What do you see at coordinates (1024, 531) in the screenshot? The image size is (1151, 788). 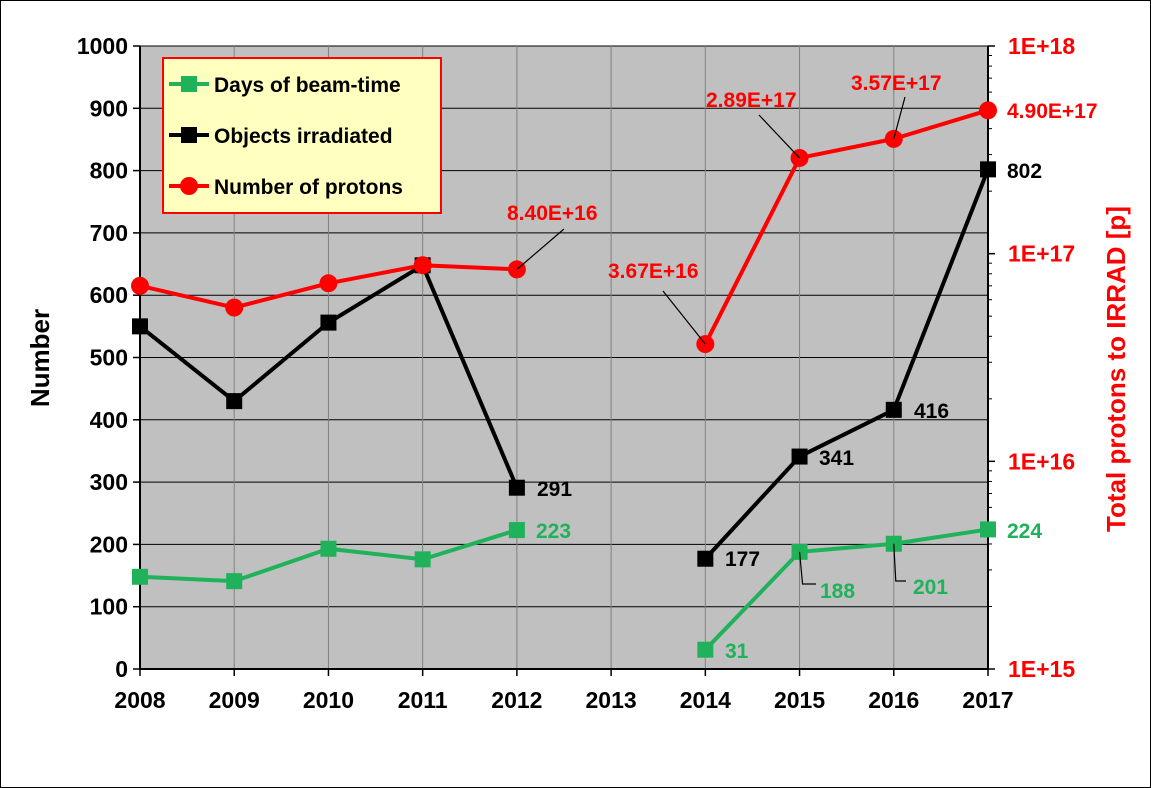 I see `days-data-label: 224` at bounding box center [1024, 531].